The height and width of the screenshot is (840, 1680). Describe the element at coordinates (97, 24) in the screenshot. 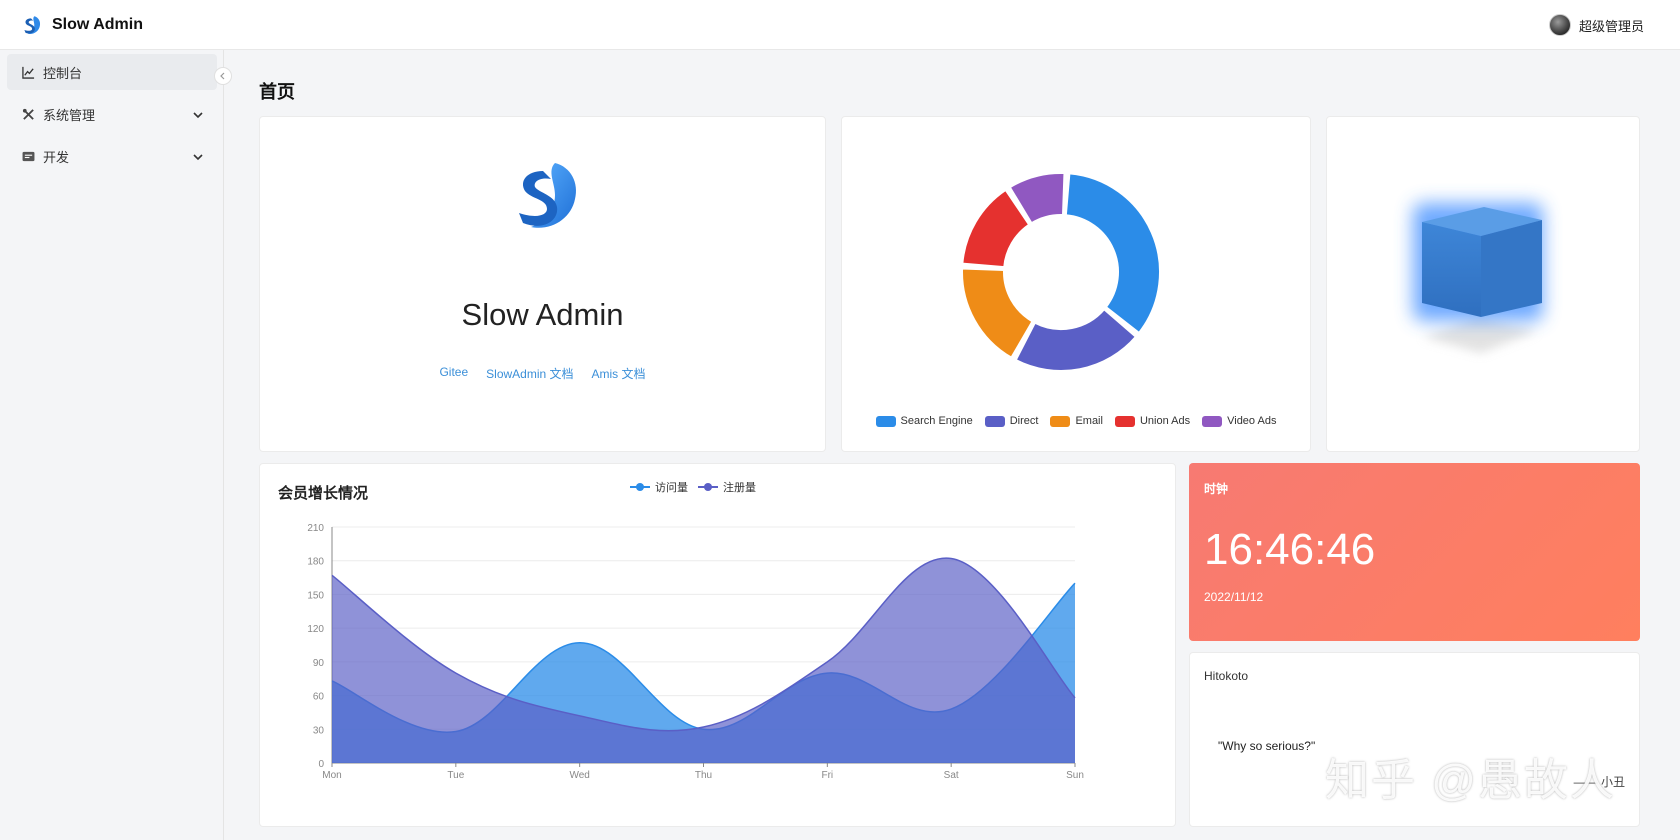

I see `app-name: Slow Admin` at that location.